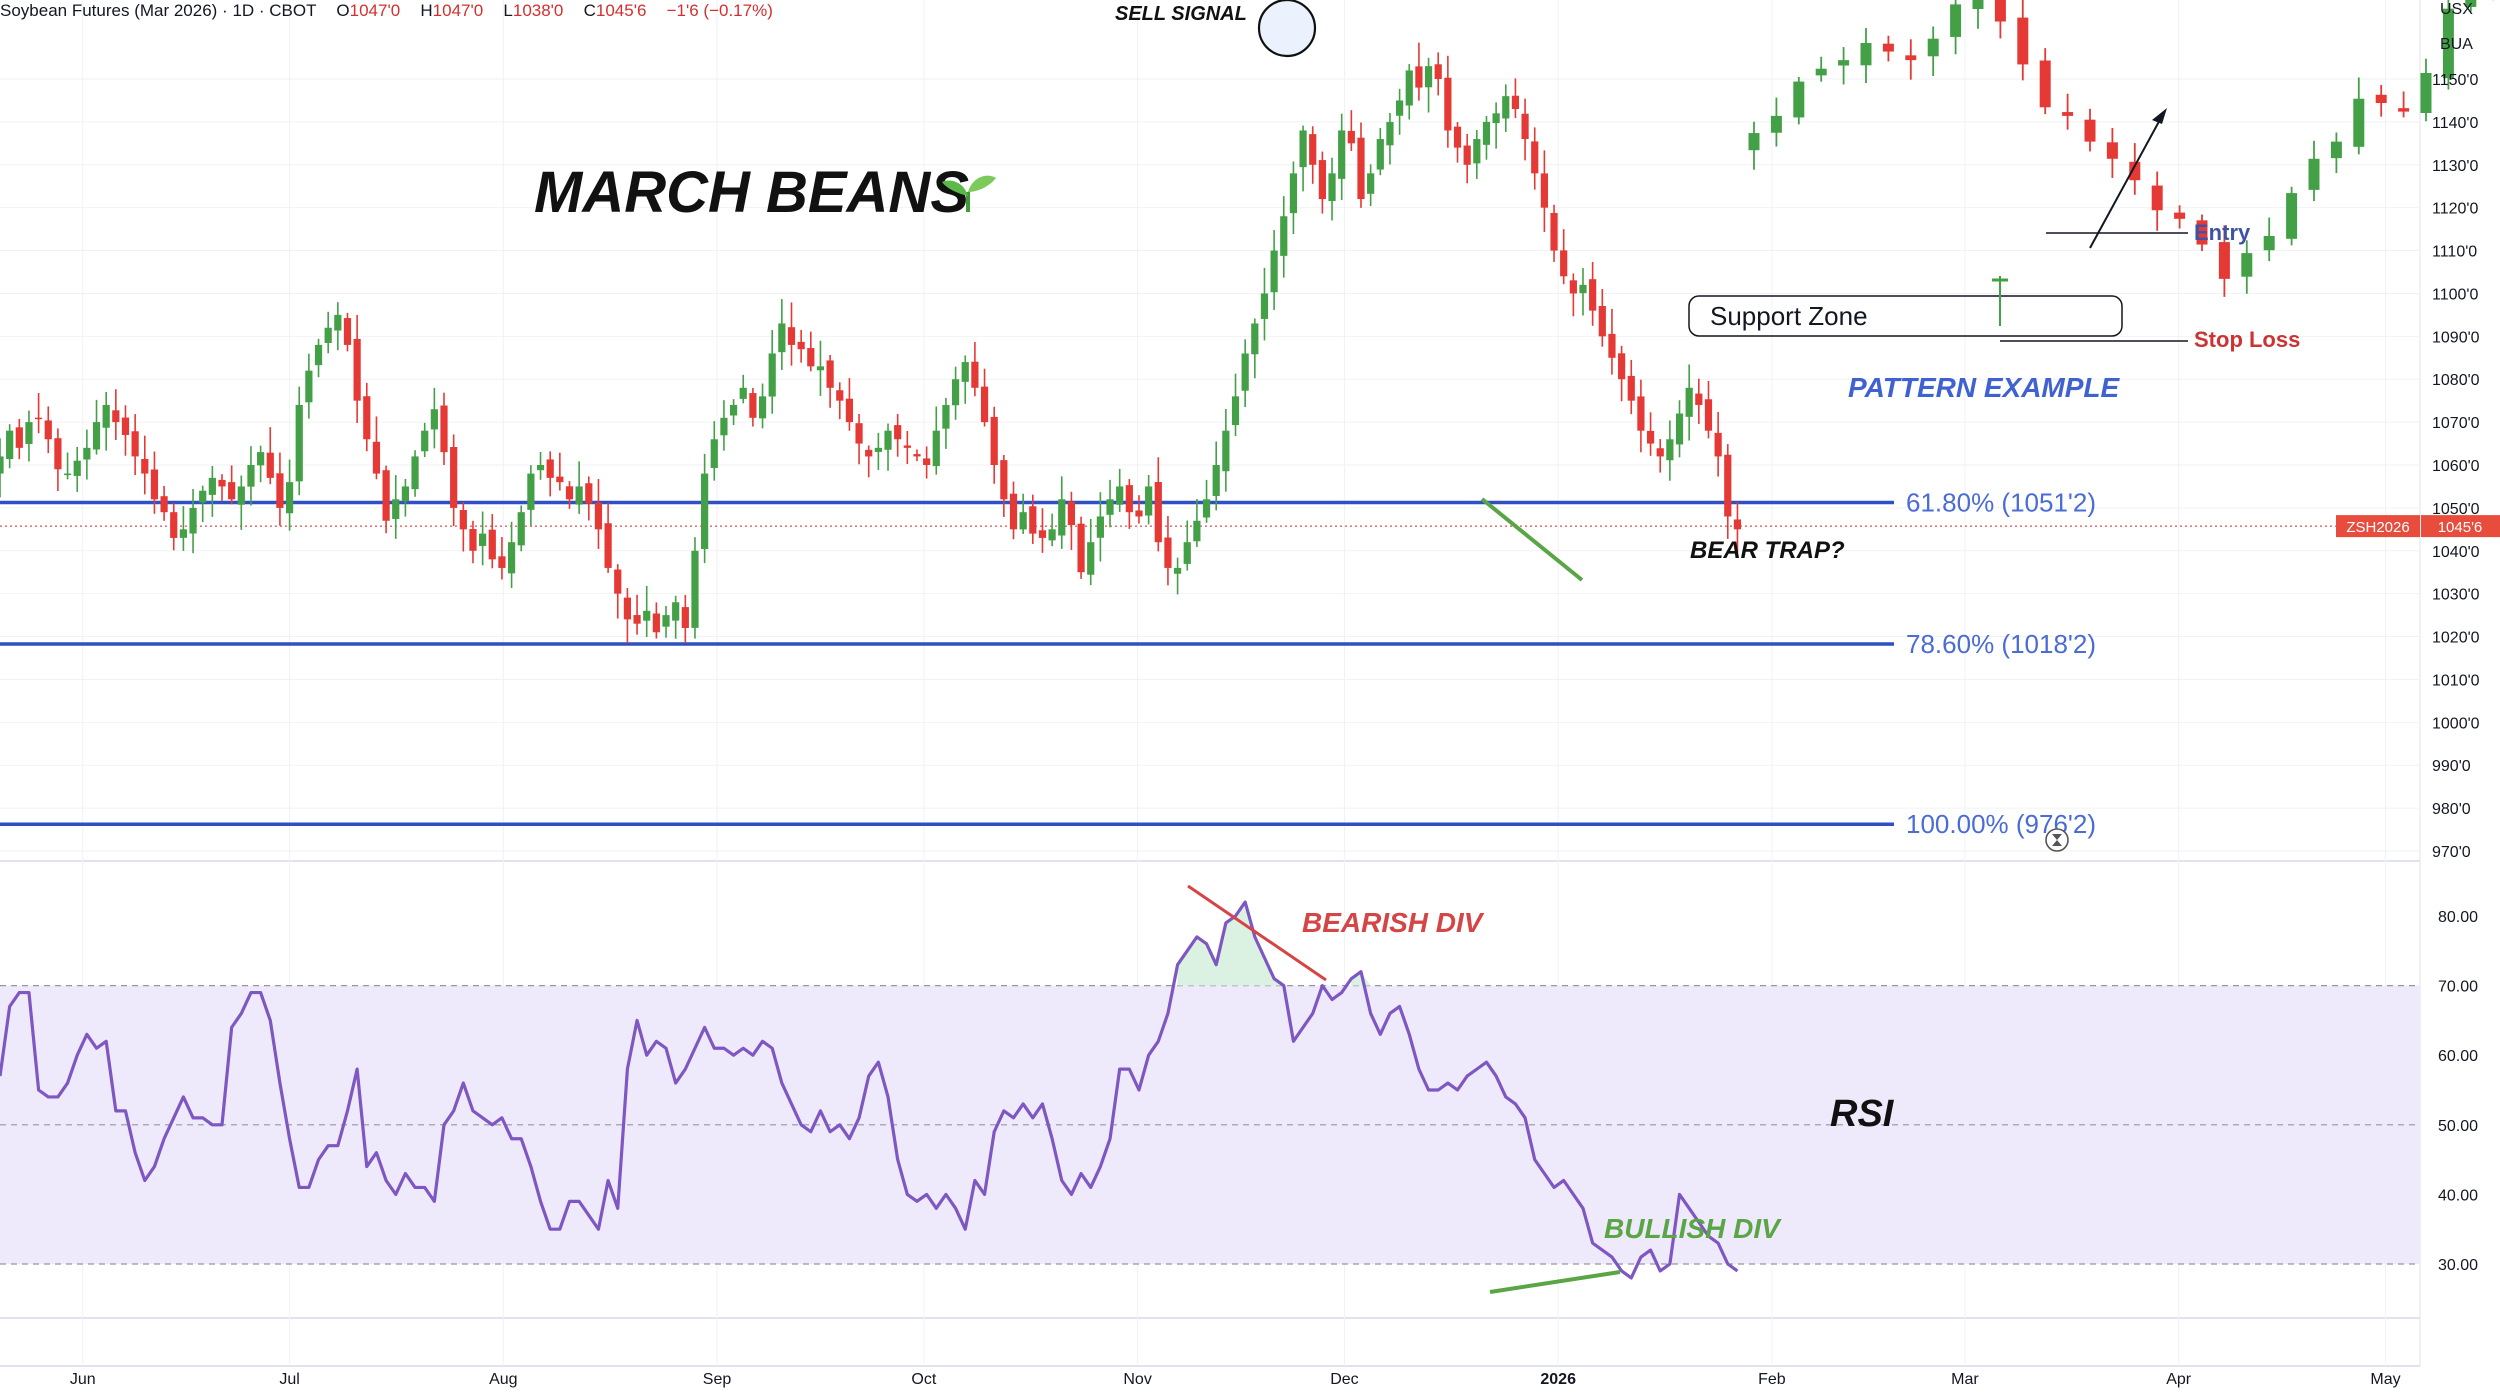 The image size is (2500, 1399). I want to click on support-zone-box, so click(1905, 316).